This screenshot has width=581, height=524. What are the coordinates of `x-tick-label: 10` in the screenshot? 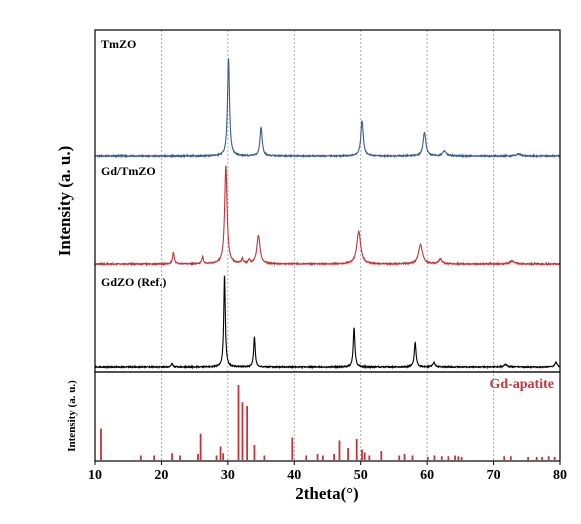 It's located at (95, 475).